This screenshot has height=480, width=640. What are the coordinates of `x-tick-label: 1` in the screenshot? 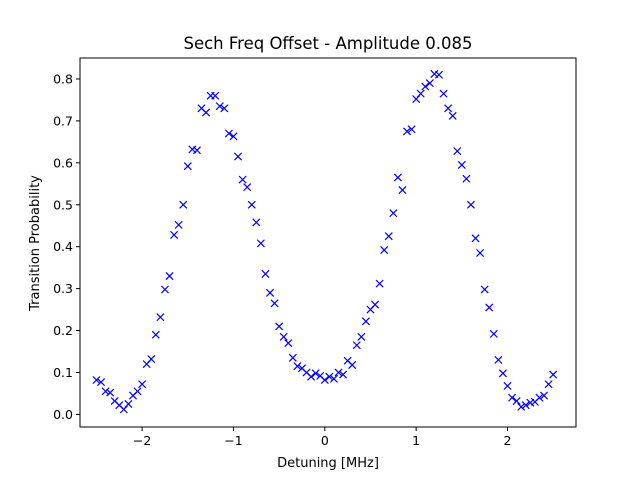 It's located at (416, 440).